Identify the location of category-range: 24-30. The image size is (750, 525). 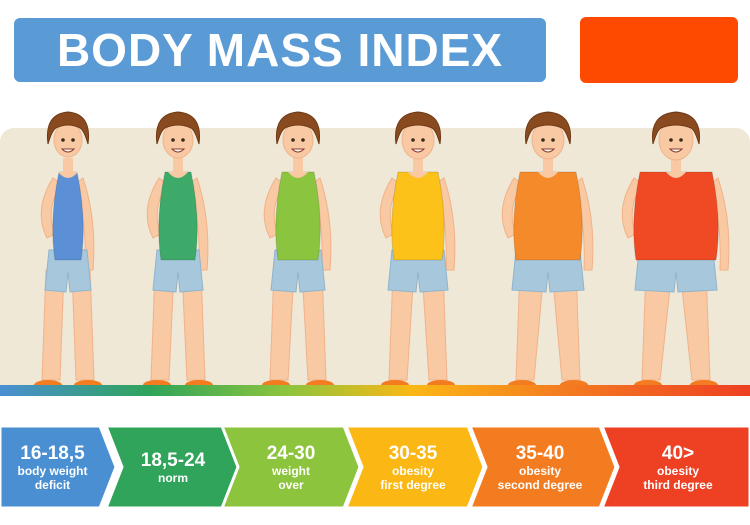
(291, 453).